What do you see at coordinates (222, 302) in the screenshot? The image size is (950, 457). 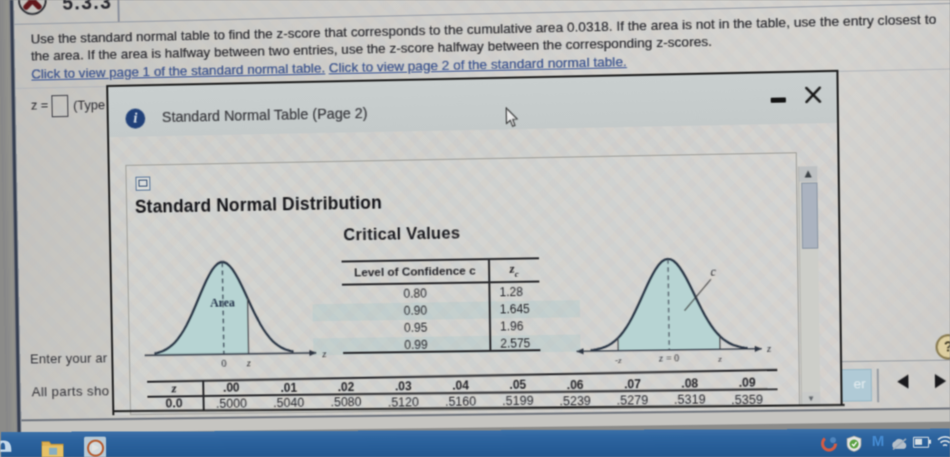 I see `svg-text: Area` at bounding box center [222, 302].